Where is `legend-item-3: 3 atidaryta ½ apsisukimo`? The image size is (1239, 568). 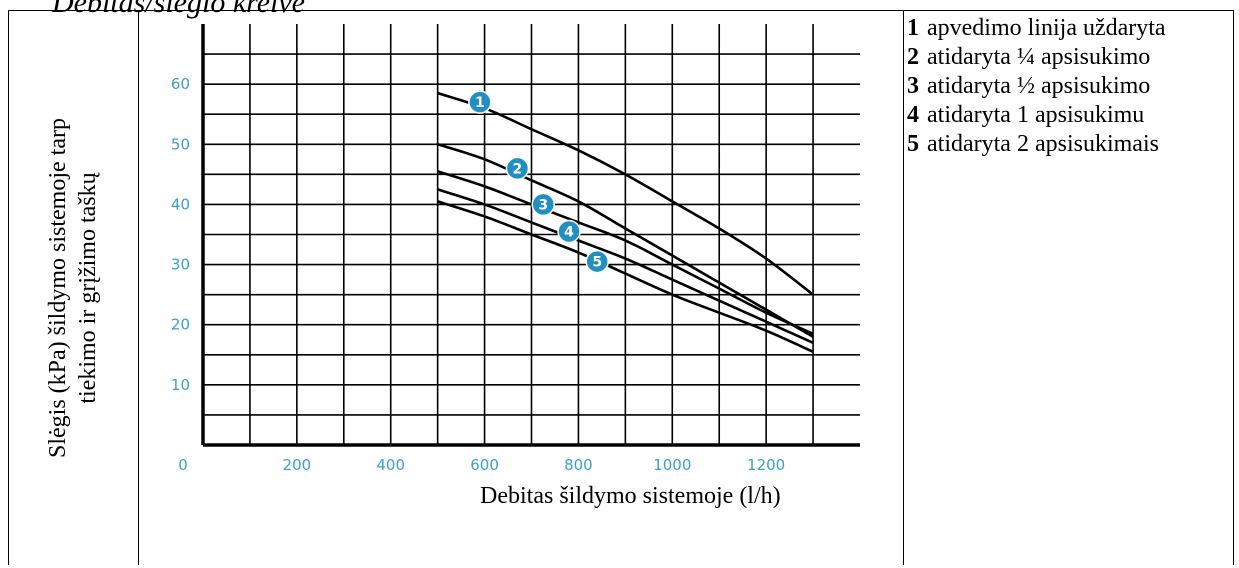 legend-item-3: 3 atidaryta ½ apsisukimo is located at coordinates (1072, 86).